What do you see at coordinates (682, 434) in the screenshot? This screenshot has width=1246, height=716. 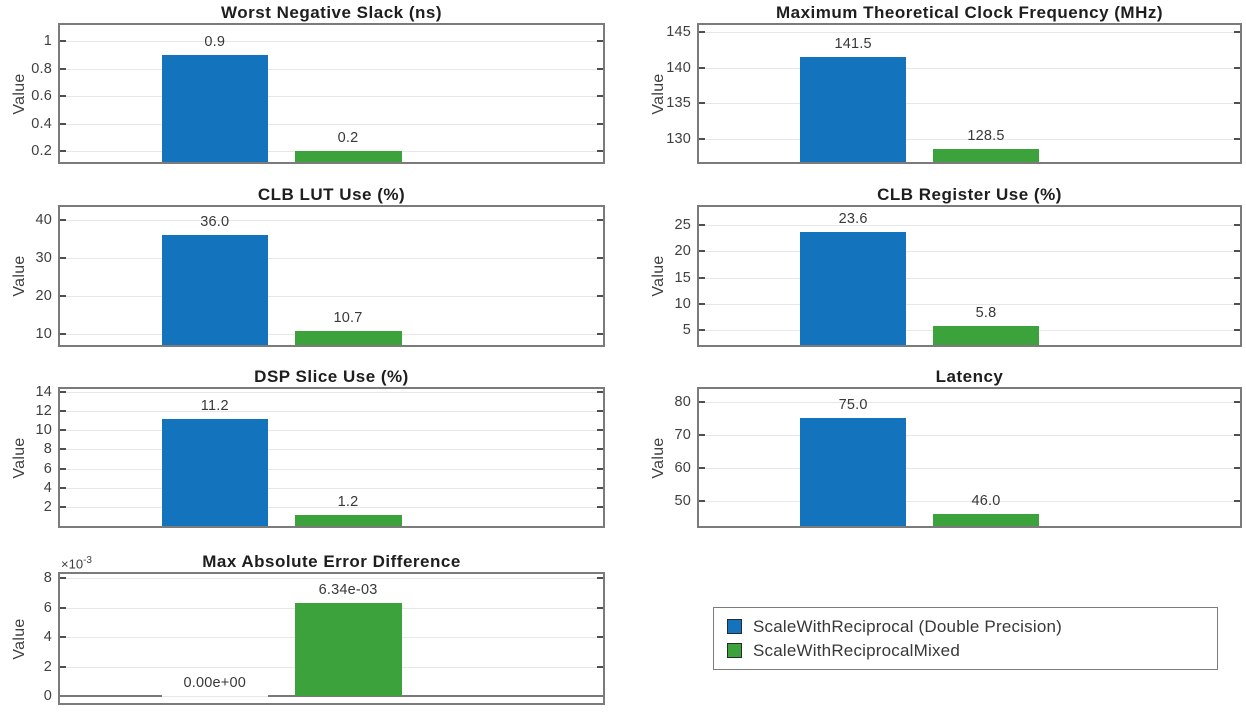 I see `y-tick-label: 70` at bounding box center [682, 434].